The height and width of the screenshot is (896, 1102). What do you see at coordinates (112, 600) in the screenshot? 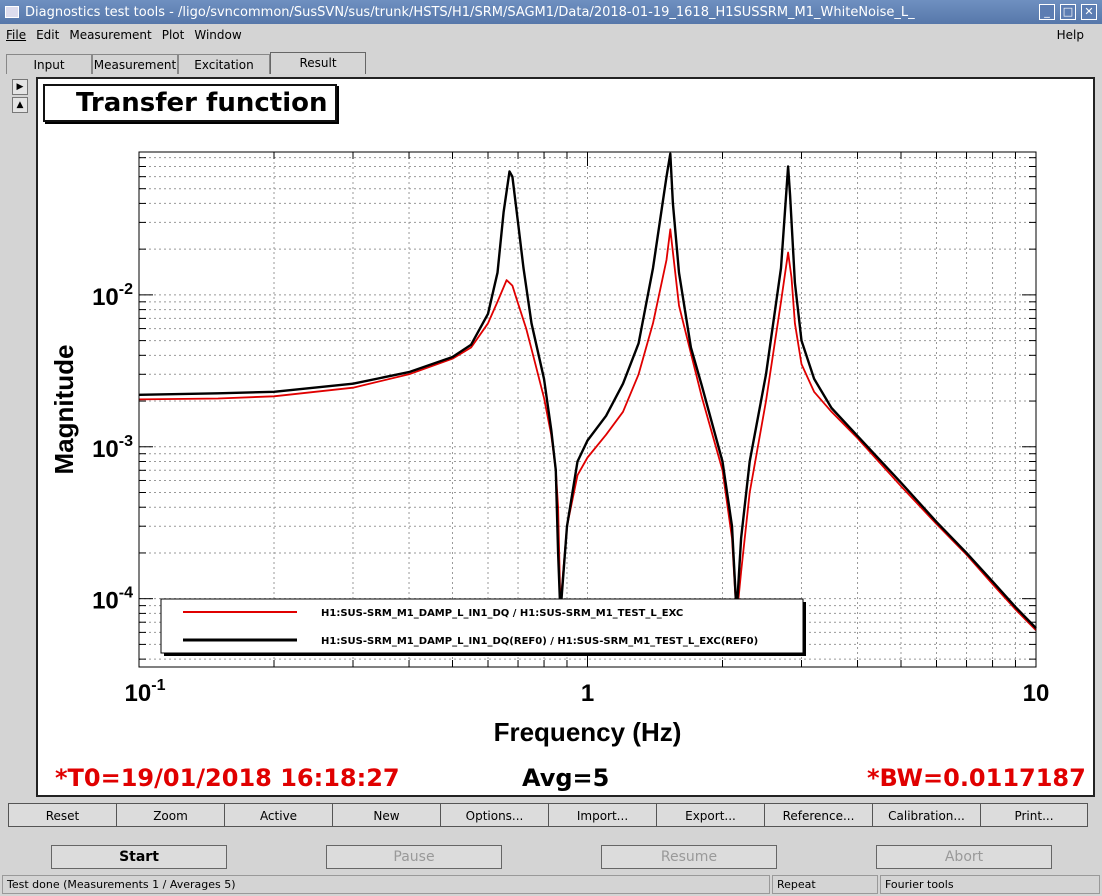
I see `y-tick-label: 10⁻⁴` at bounding box center [112, 600].